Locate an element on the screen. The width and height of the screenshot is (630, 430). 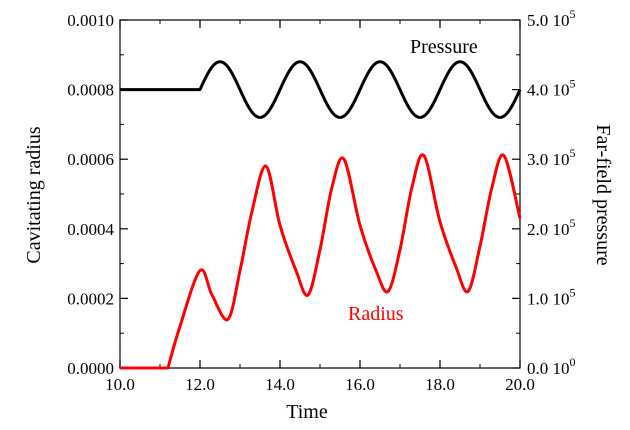
y-axis-title-left: Cavitating radius is located at coordinates (34, 194).